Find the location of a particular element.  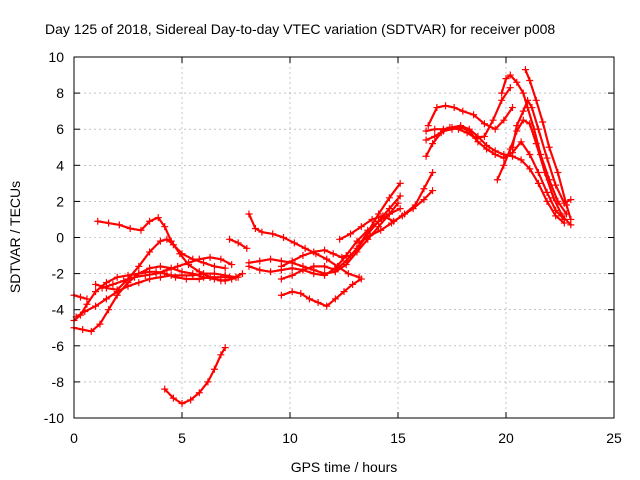

y-tick-label: 0 is located at coordinates (60, 238).